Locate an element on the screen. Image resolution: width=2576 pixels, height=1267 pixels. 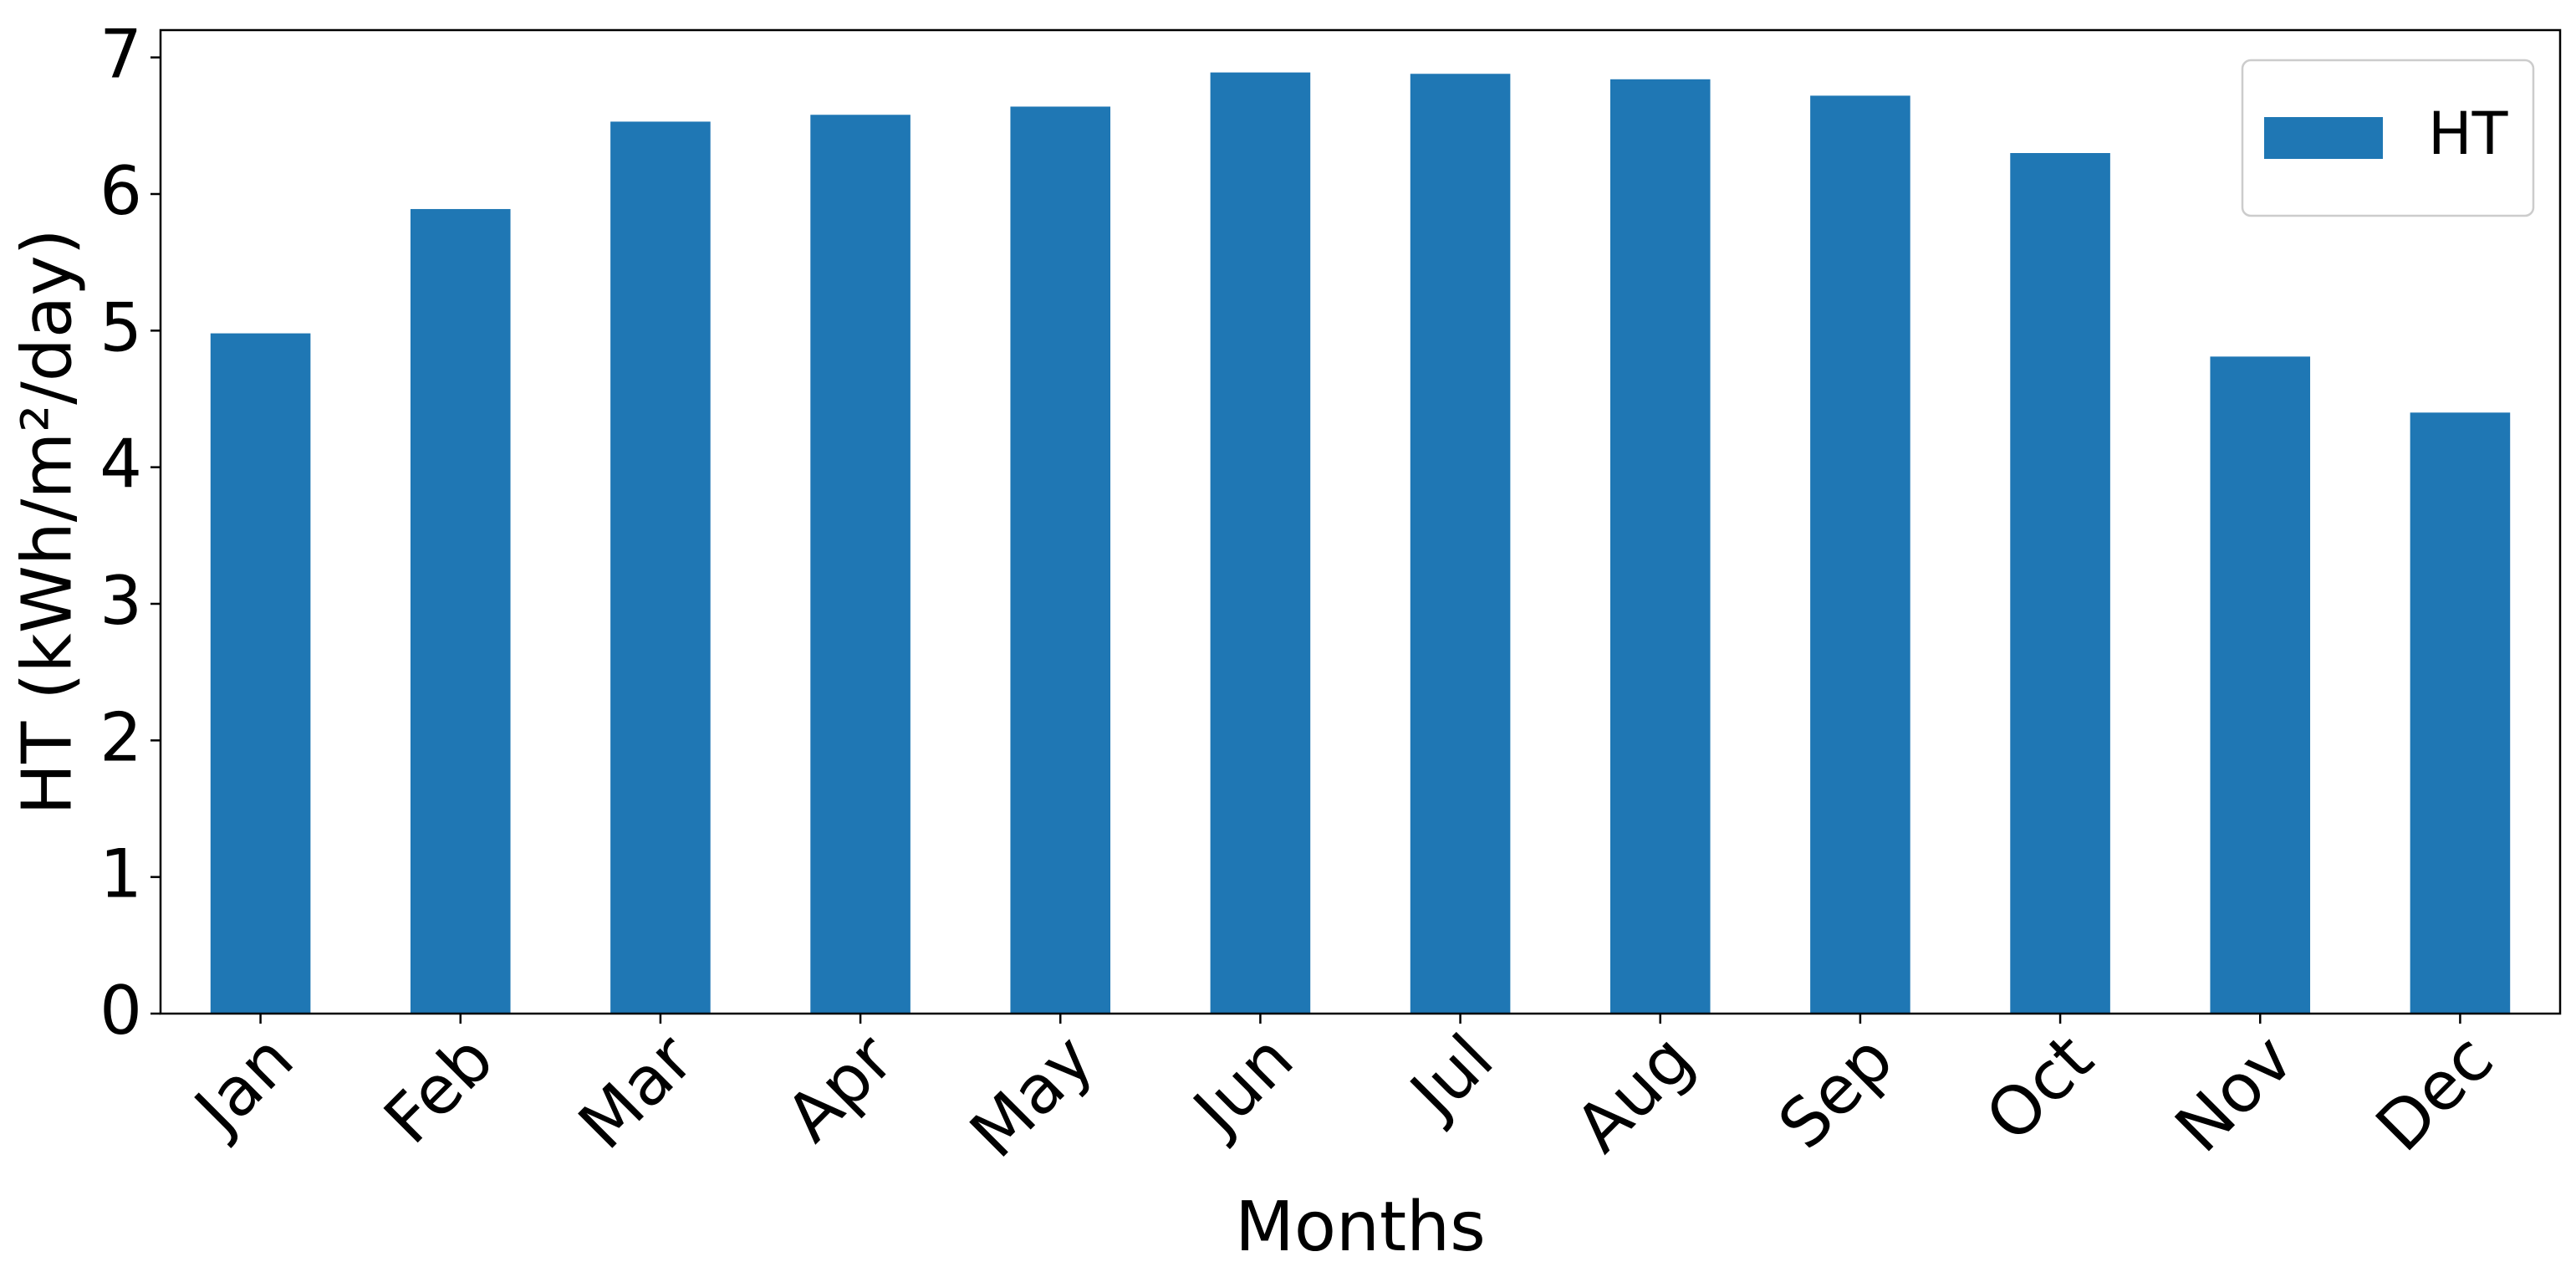
bar-oct is located at coordinates (2060, 584).